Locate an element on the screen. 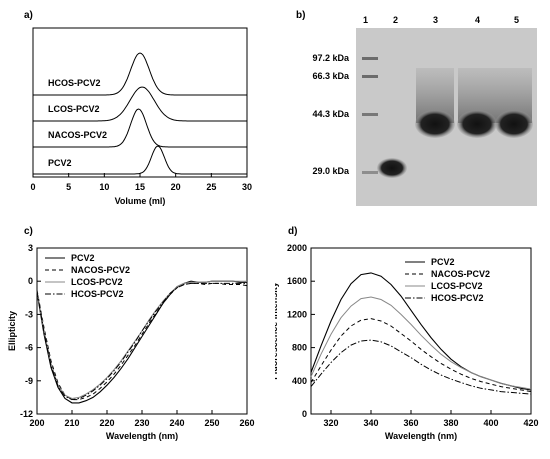  marker-label-29: 29.0 kDa is located at coordinates (330, 171).